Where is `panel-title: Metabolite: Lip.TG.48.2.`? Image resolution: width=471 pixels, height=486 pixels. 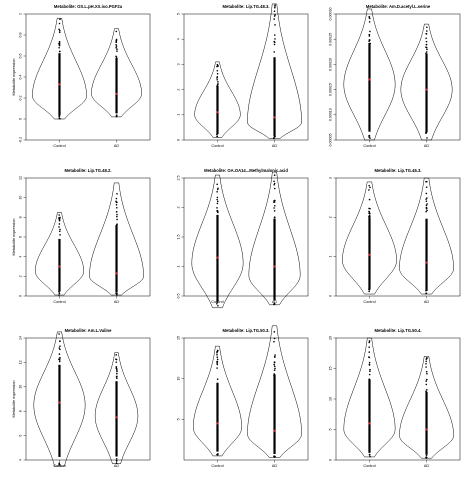
panel-title: Metabolite: Lip.TG.48.2. is located at coordinates (88, 170).